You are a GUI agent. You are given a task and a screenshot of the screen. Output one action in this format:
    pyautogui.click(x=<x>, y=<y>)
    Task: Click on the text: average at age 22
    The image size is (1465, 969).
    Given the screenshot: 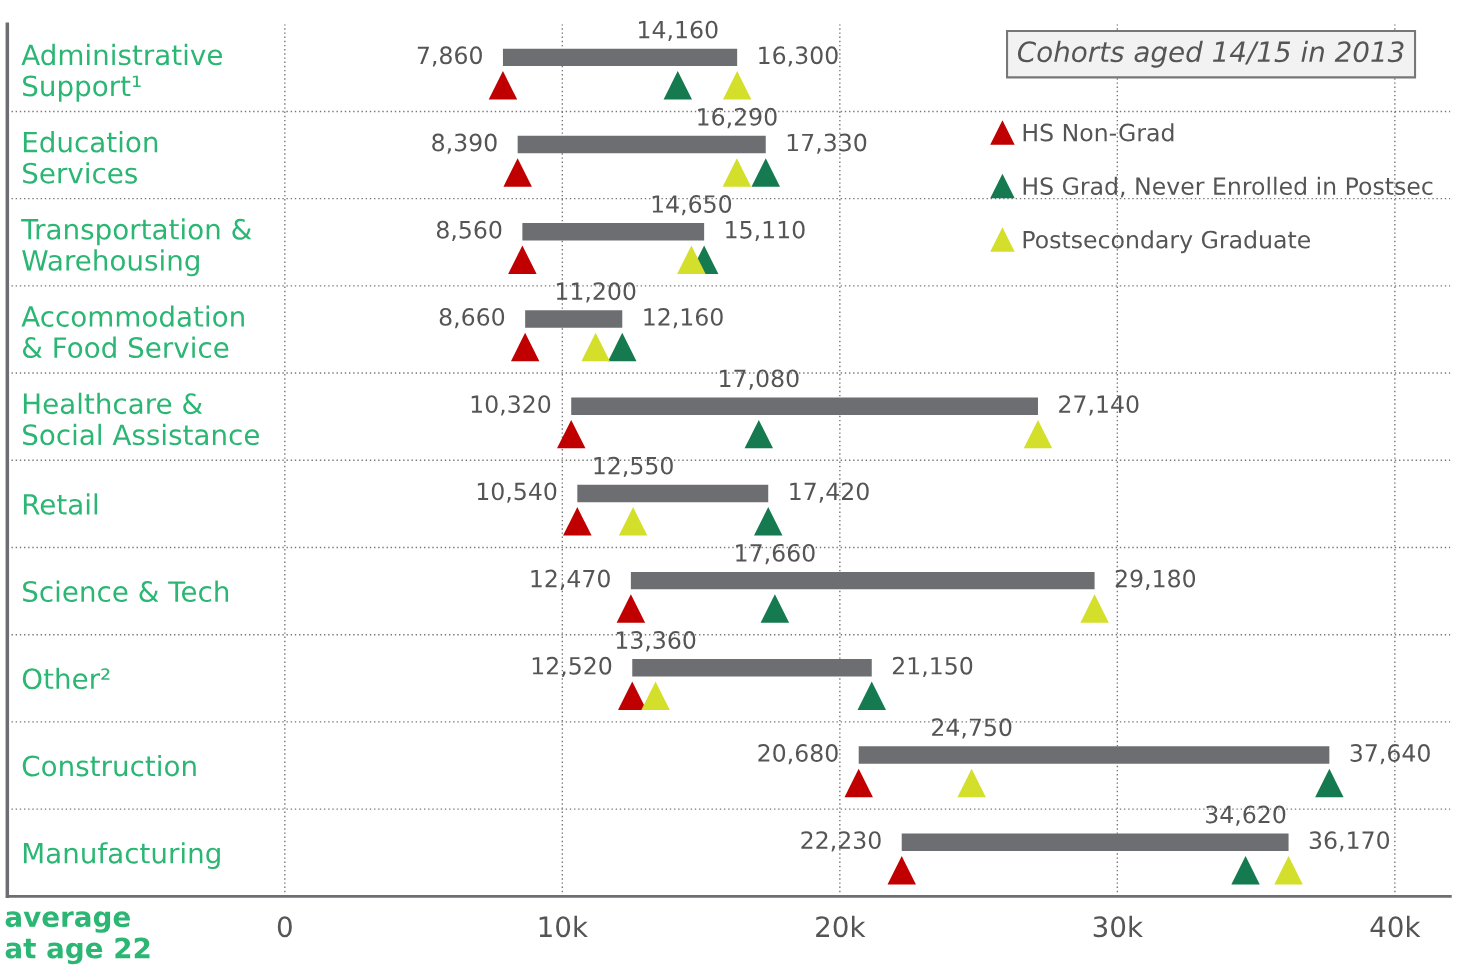 What is the action you would take?
    pyautogui.click(x=77, y=938)
    